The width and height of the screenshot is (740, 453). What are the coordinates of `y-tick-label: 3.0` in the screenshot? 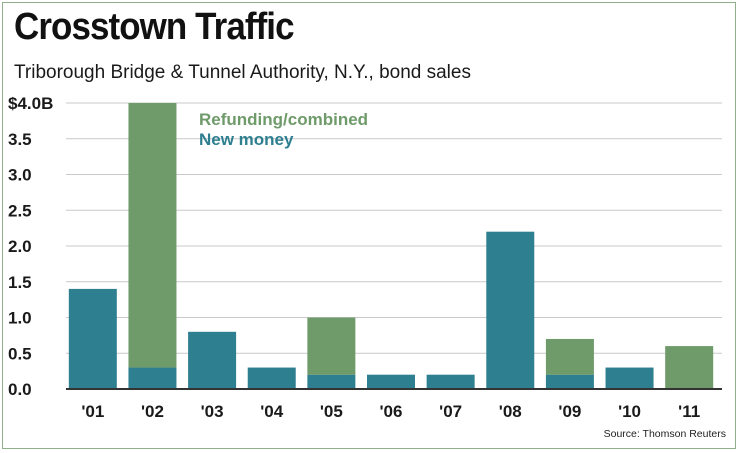 It's located at (20, 175).